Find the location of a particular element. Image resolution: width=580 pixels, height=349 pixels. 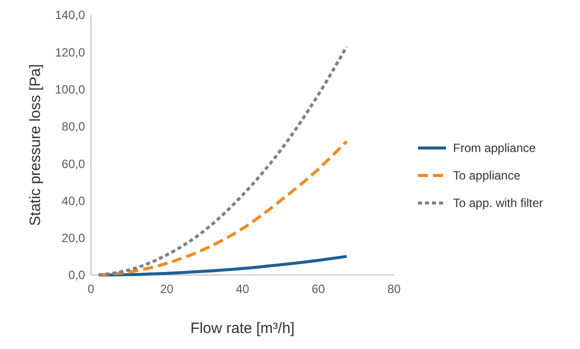

x-tick-label: 60 is located at coordinates (319, 289).